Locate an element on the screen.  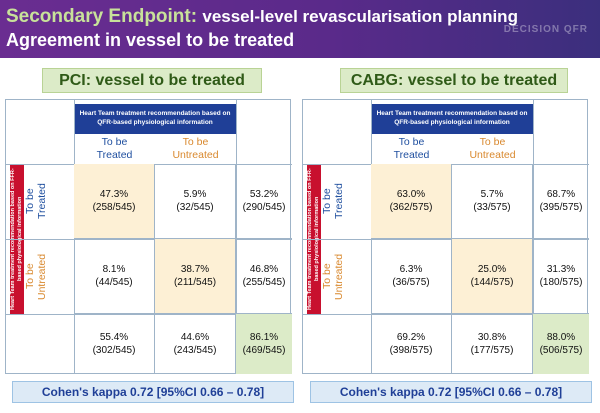
pci-col-untreated: To be Untreated is located at coordinates (195, 148).